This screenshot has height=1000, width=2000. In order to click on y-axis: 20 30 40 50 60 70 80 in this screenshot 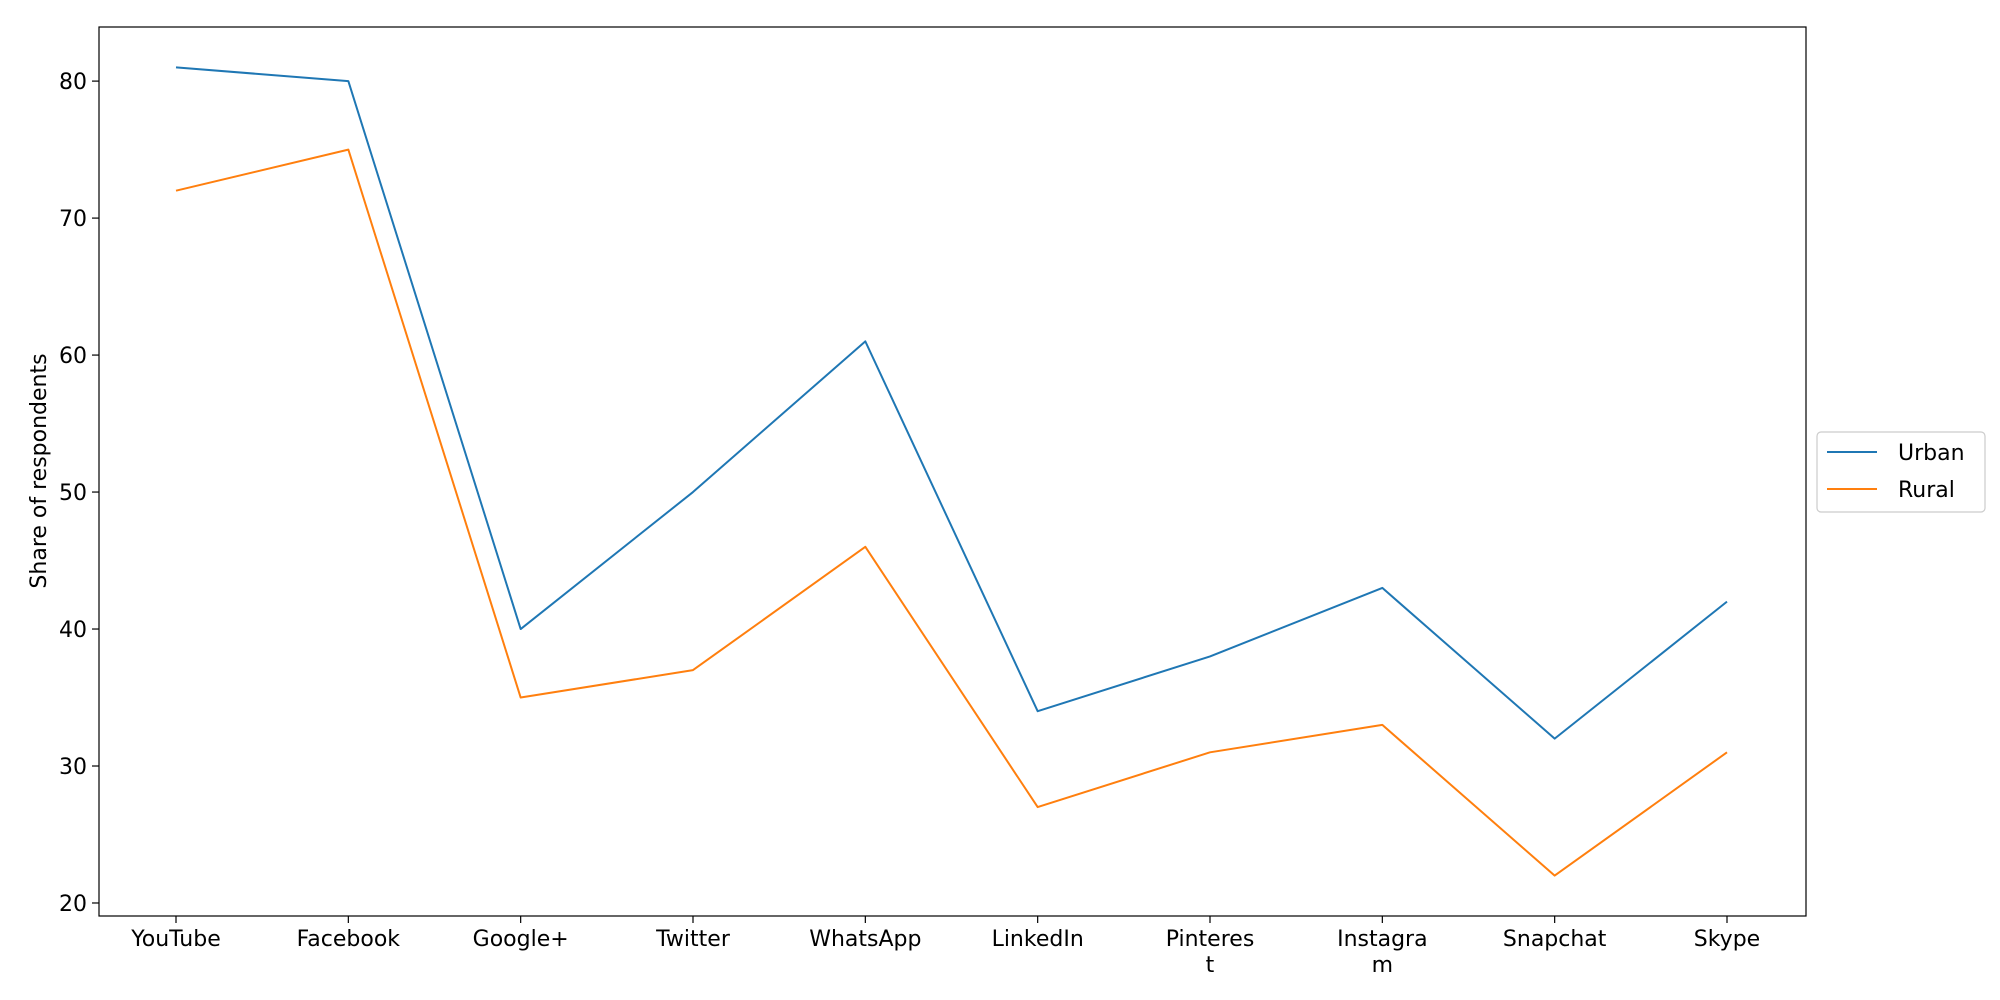, I will do `click(79, 493)`.